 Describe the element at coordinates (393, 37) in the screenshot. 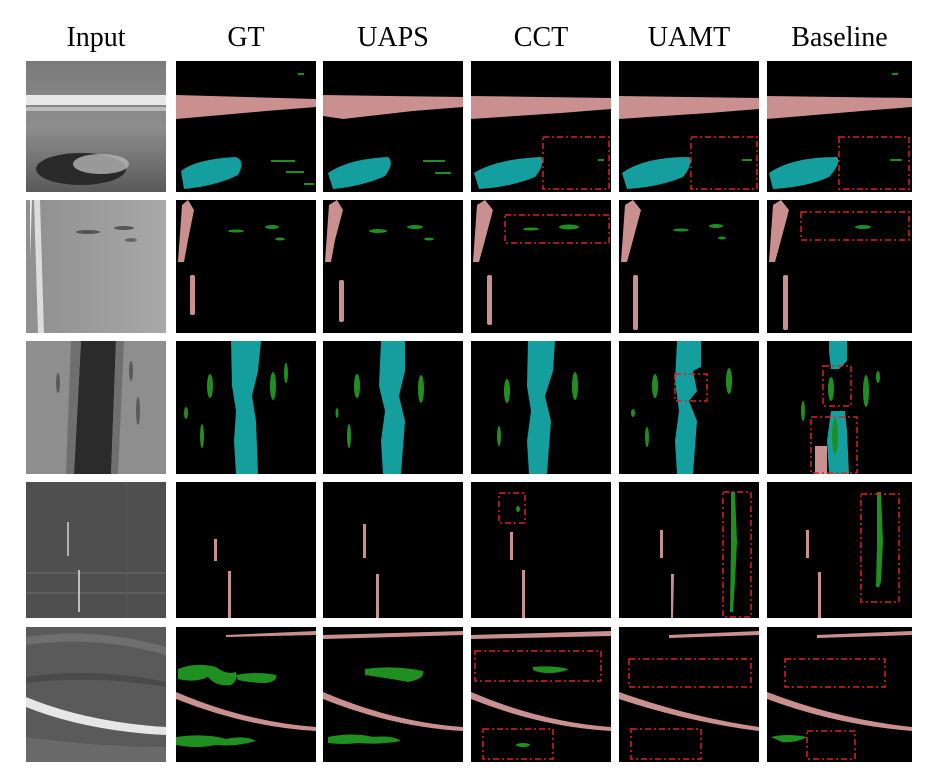

I see `col-header-uaps: UAPS` at that location.